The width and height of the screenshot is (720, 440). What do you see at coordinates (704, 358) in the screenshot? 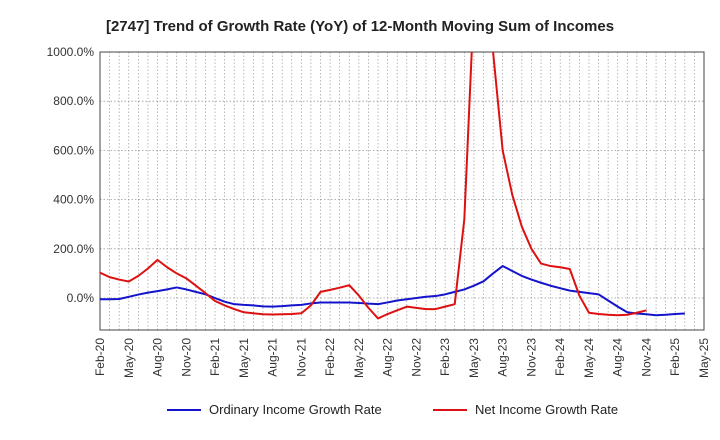
I see `x-tick-label: May-25` at bounding box center [704, 358].